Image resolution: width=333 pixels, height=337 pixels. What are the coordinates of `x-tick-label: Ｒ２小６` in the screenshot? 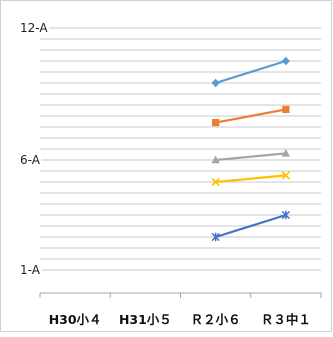 It's located at (216, 319).